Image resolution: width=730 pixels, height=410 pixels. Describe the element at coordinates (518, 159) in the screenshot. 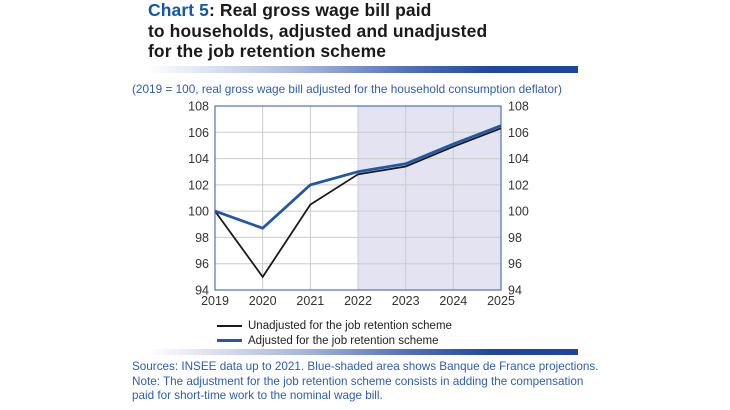

I see `y-axis-tick-label-right: 104` at that location.